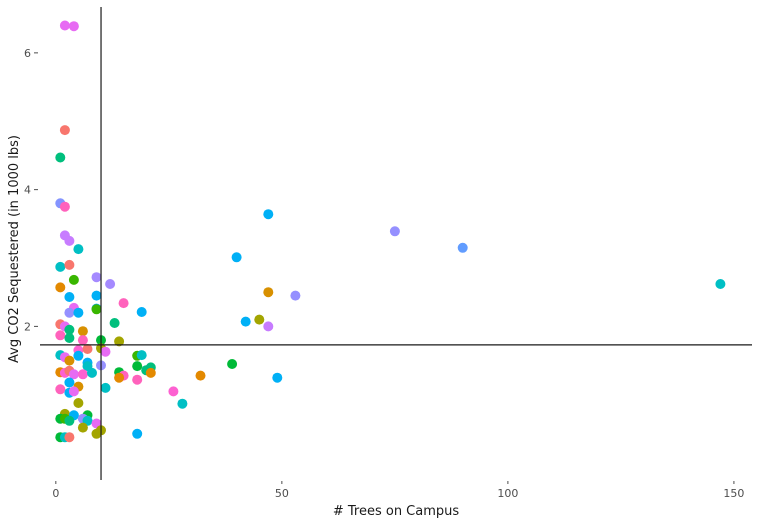 This screenshot has width=760, height=524. What do you see at coordinates (733, 493) in the screenshot?
I see `x-tick-label-150: 150` at bounding box center [733, 493].